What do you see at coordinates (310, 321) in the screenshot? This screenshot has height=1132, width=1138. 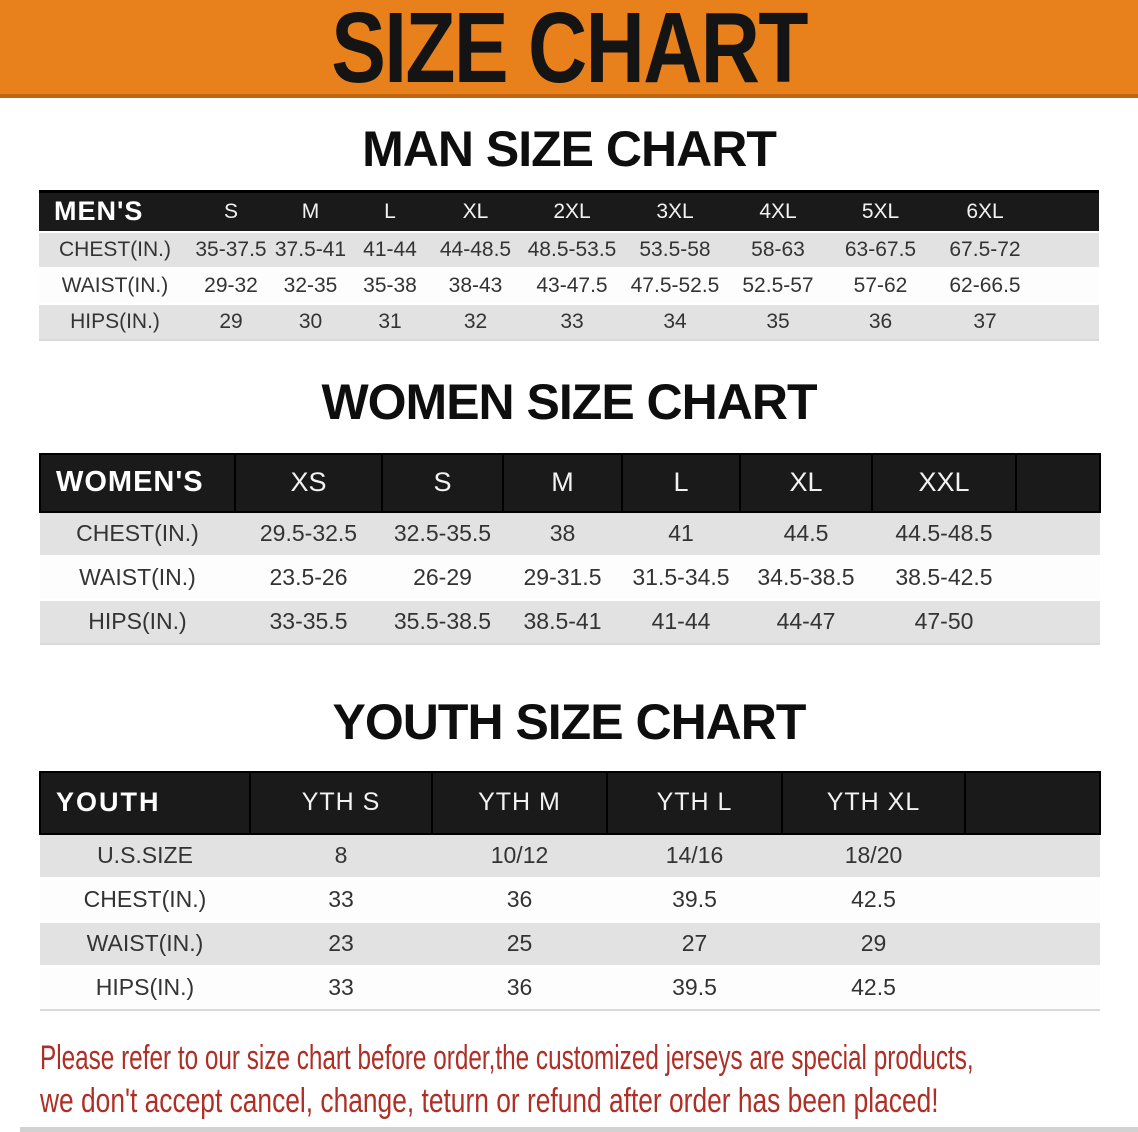 I see `cell: 30` at bounding box center [310, 321].